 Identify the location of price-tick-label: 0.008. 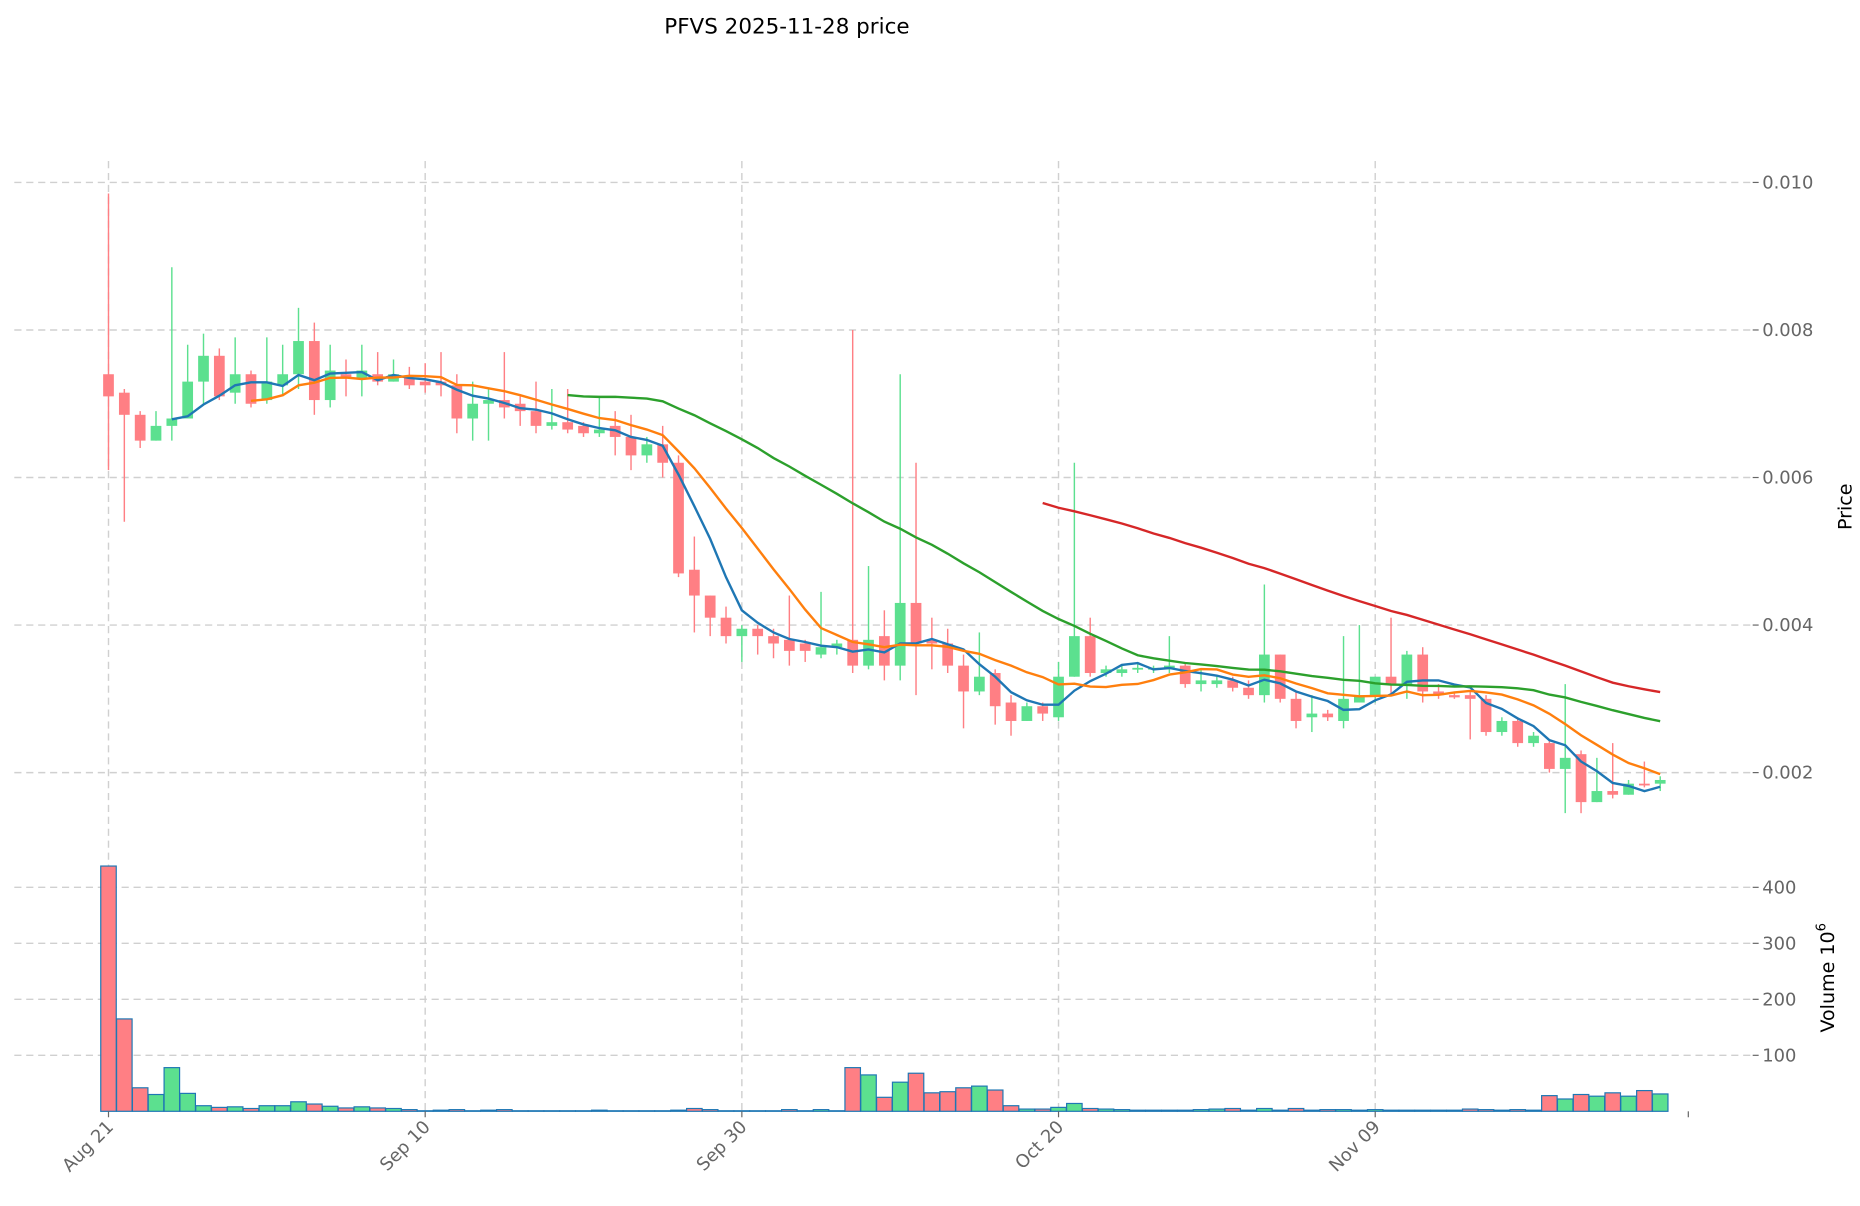
(1787, 330).